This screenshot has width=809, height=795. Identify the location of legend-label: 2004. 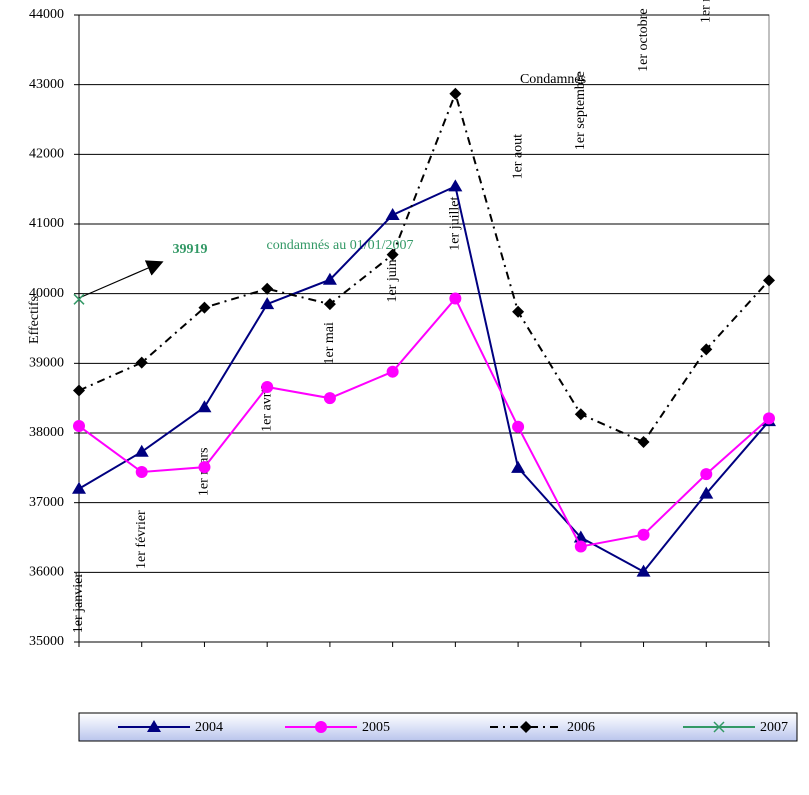
(209, 727).